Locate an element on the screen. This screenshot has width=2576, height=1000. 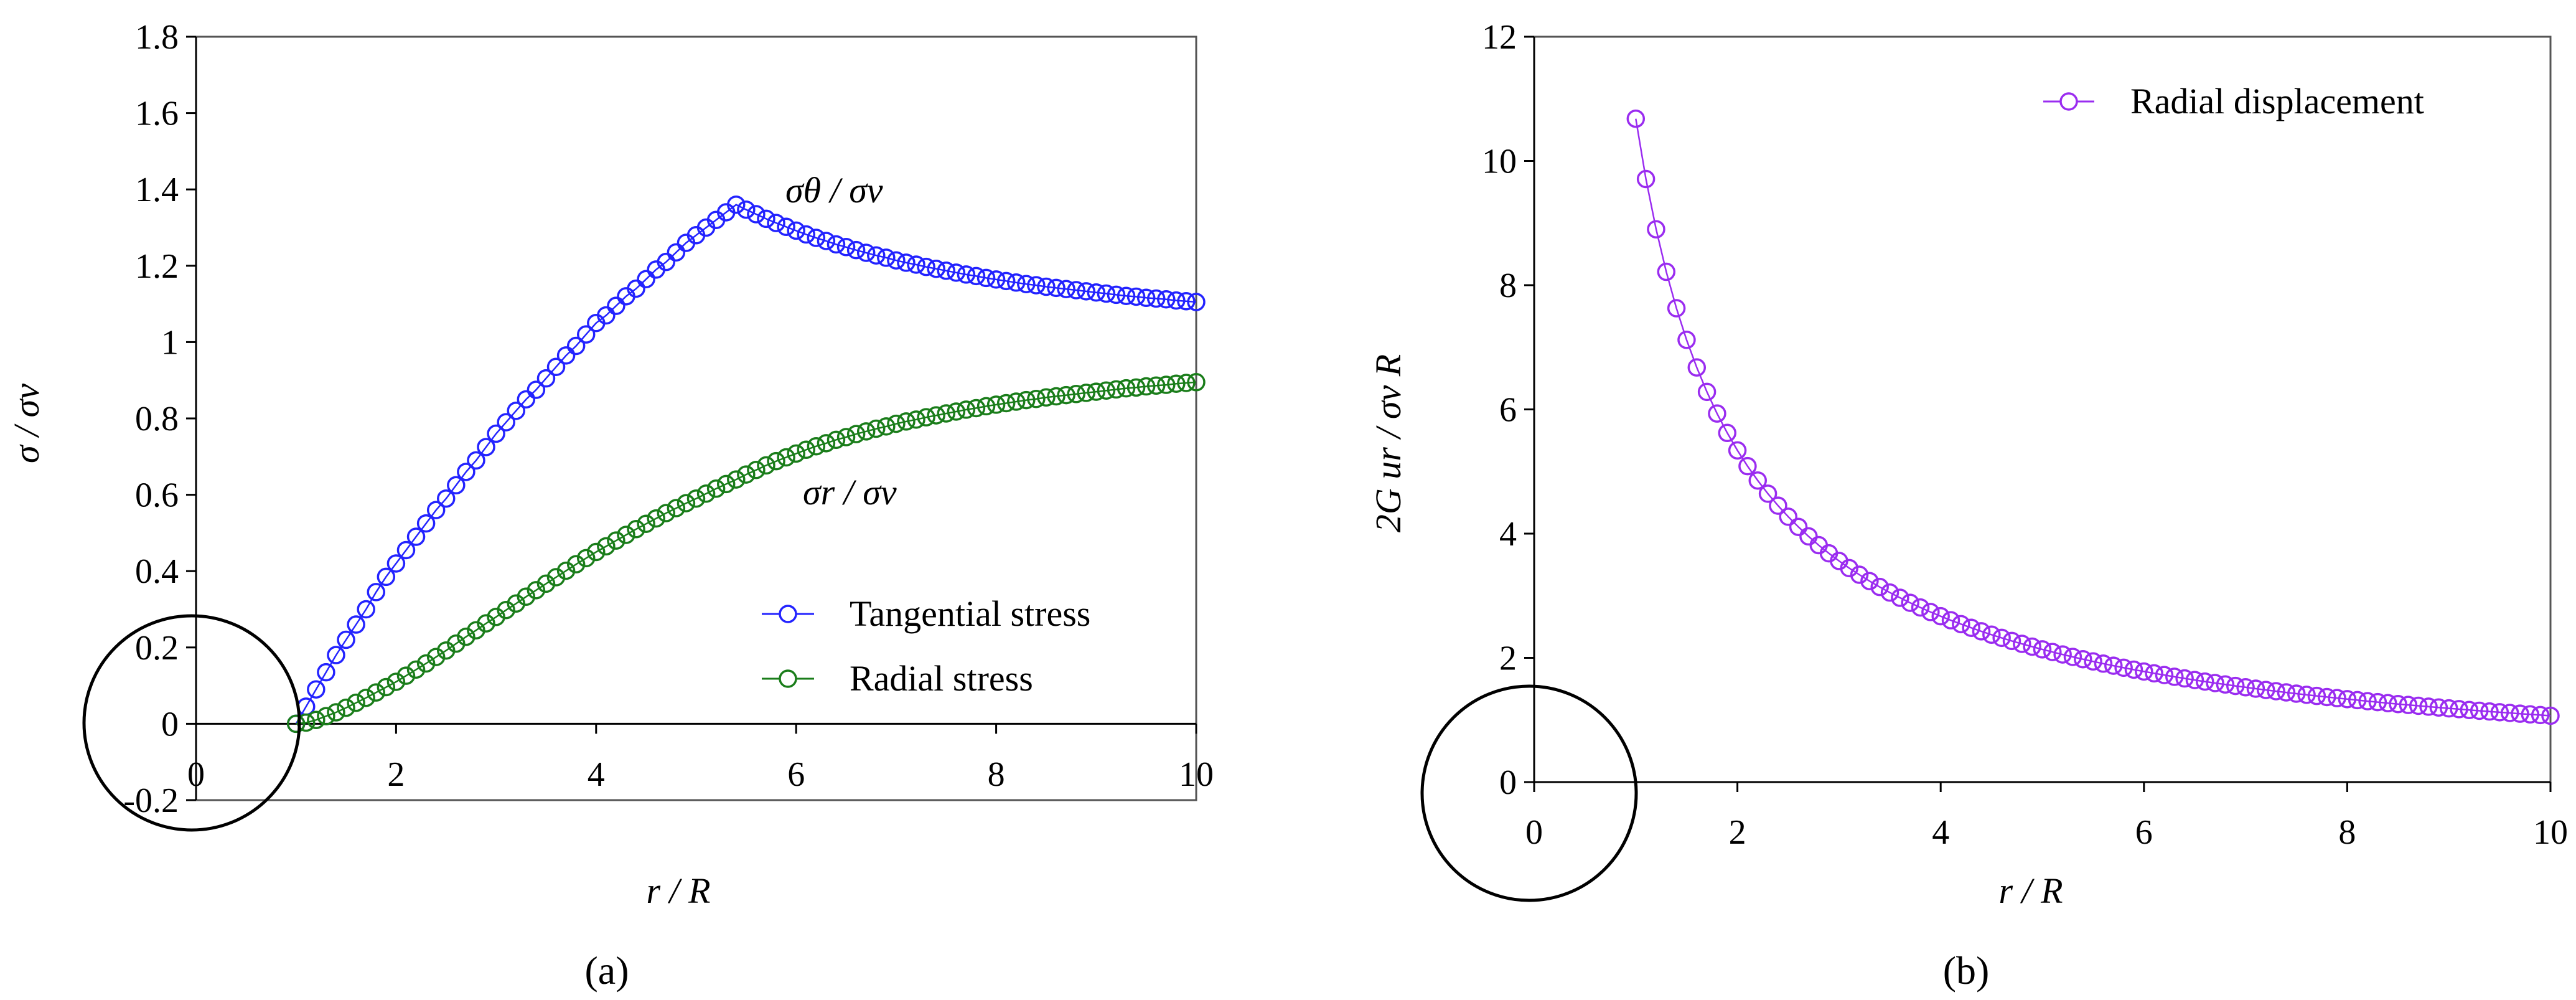
x-tick-label: 6 is located at coordinates (796, 774).